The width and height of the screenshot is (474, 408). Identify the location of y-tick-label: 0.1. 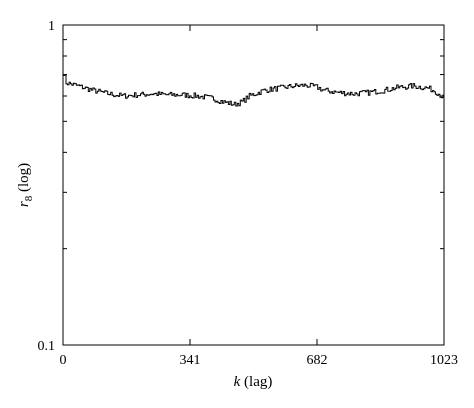
(47, 346).